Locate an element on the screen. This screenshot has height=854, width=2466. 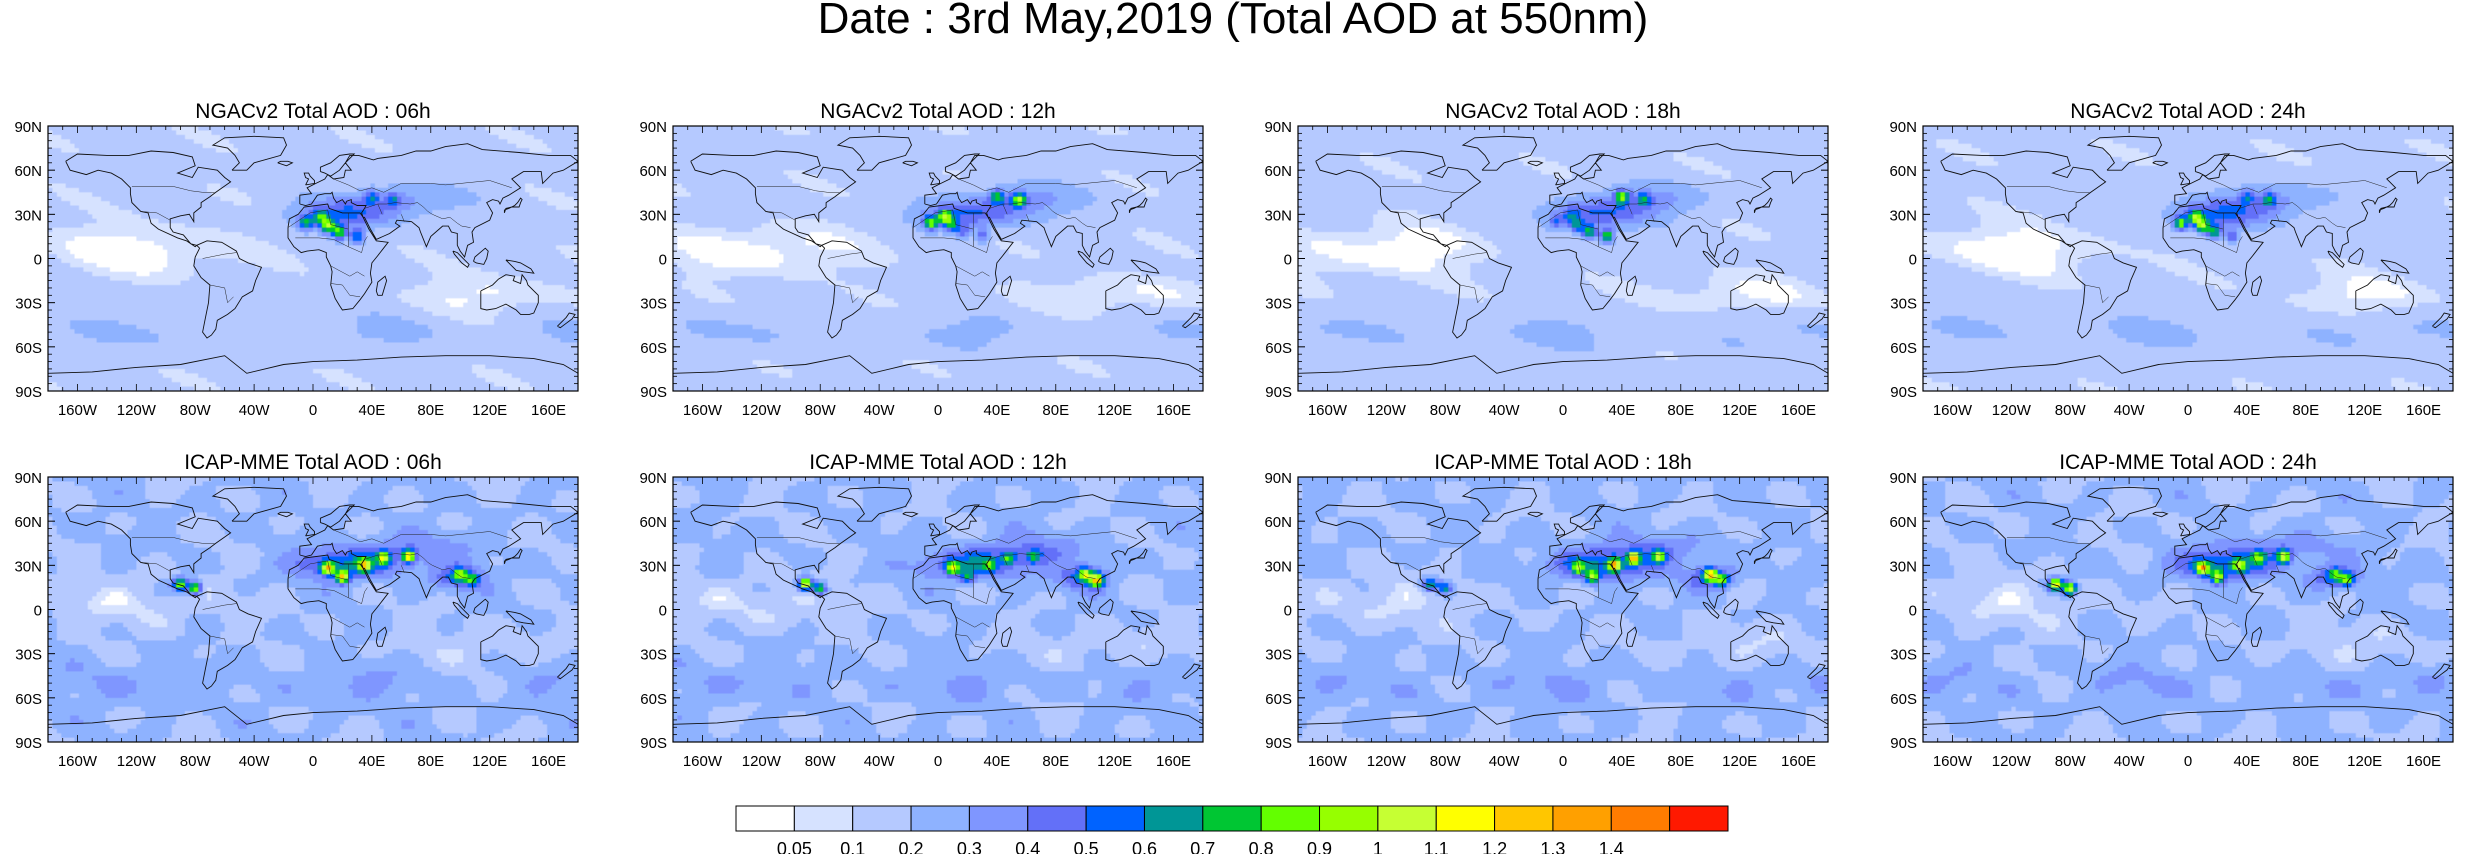
colorbar-label: 1.1 is located at coordinates (1436, 846).